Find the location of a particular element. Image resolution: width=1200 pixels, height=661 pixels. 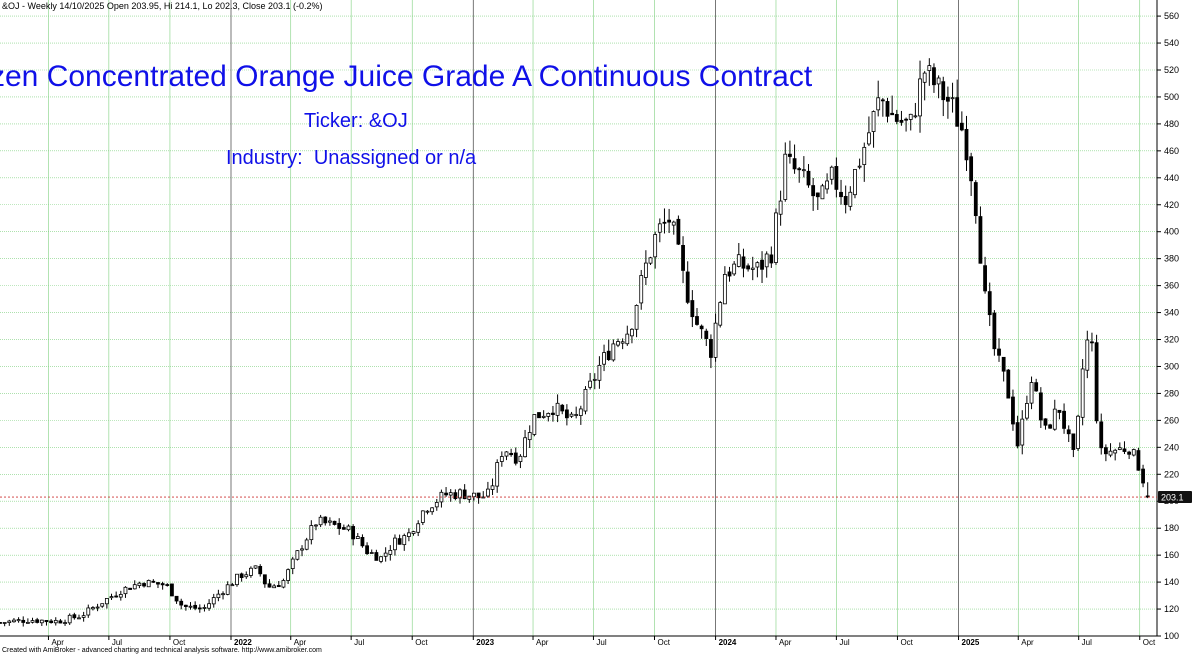

y-tick-label: 480 is located at coordinates (1171, 124).